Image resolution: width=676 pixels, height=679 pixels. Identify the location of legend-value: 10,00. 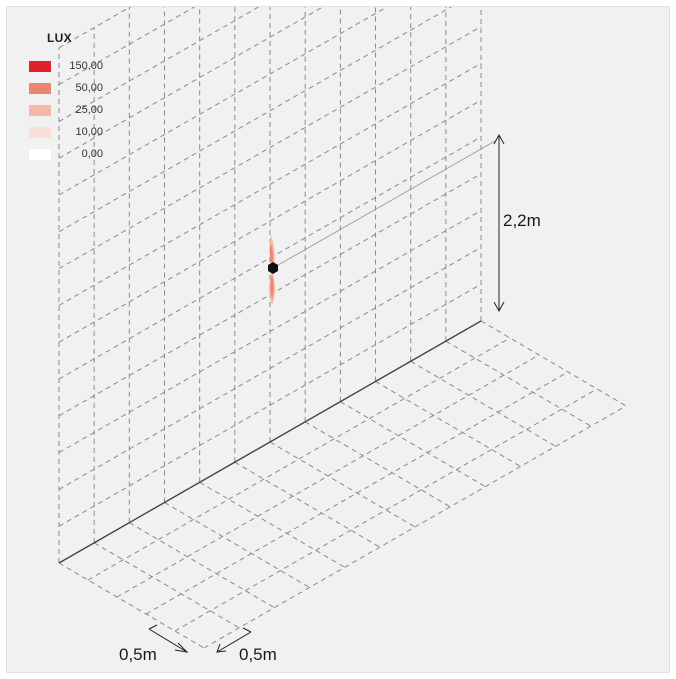
(89, 132).